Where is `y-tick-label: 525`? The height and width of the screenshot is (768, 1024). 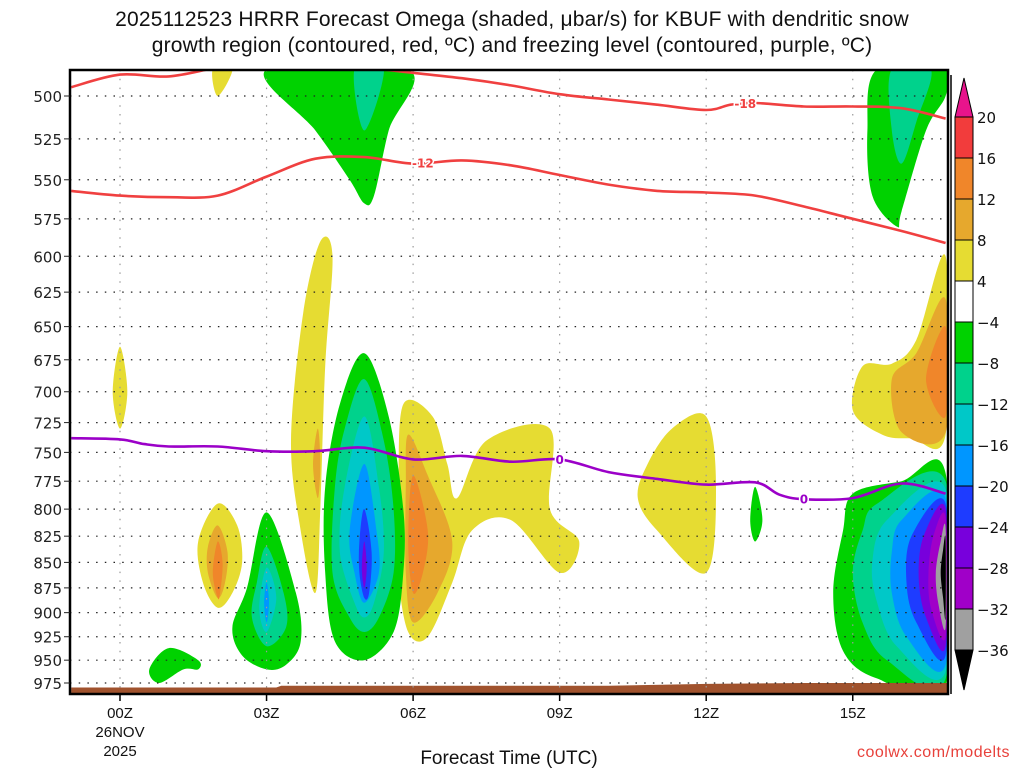
y-tick-label: 525 is located at coordinates (47, 140).